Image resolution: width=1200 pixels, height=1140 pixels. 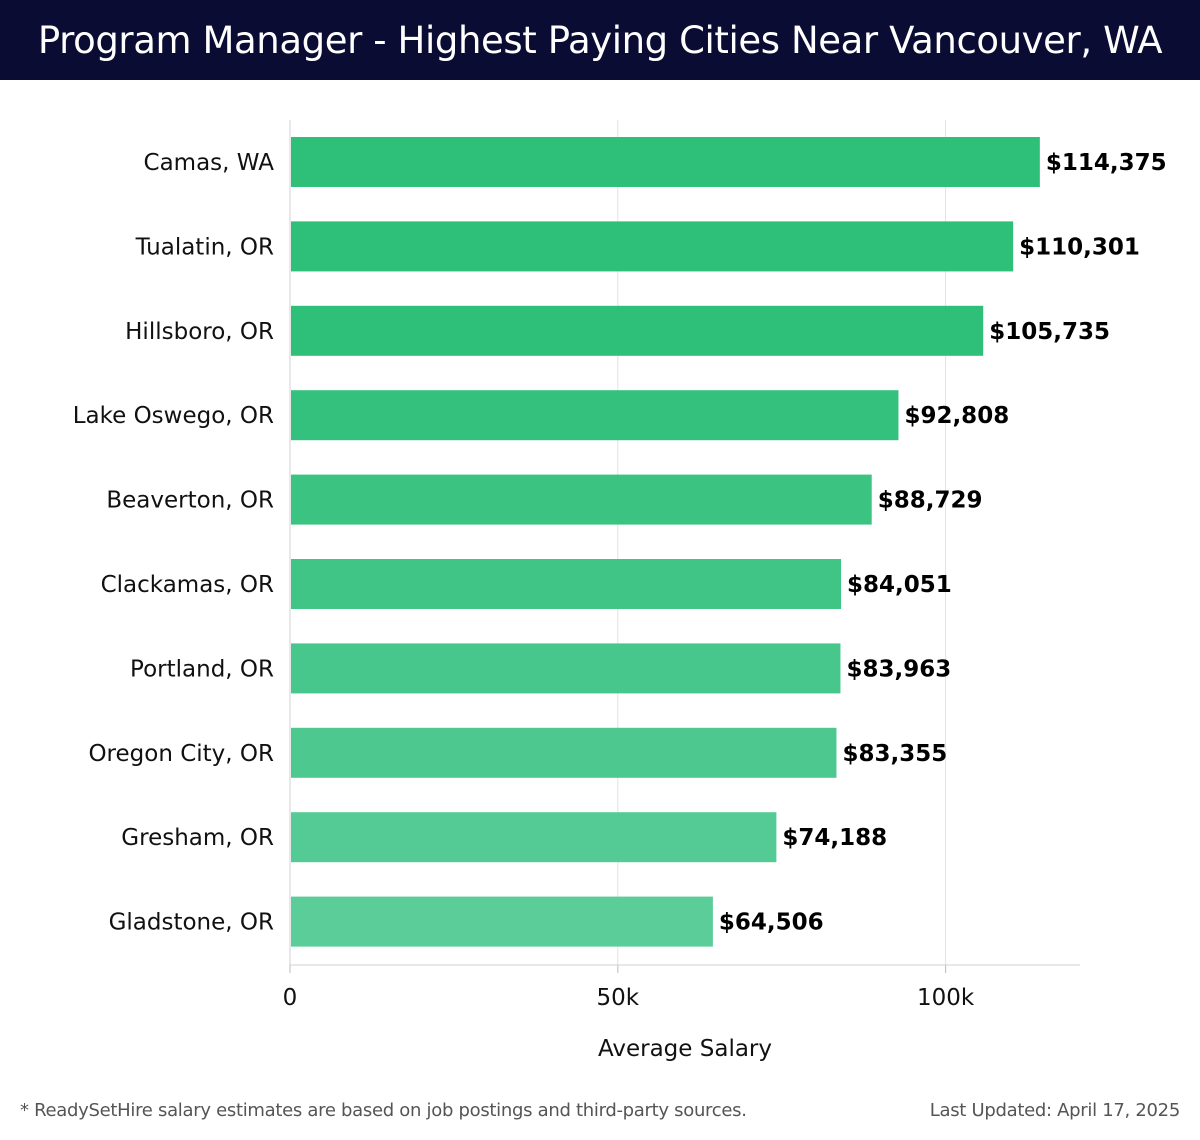 What do you see at coordinates (181, 754) in the screenshot?
I see `category-label-7: Oregon City, OR` at bounding box center [181, 754].